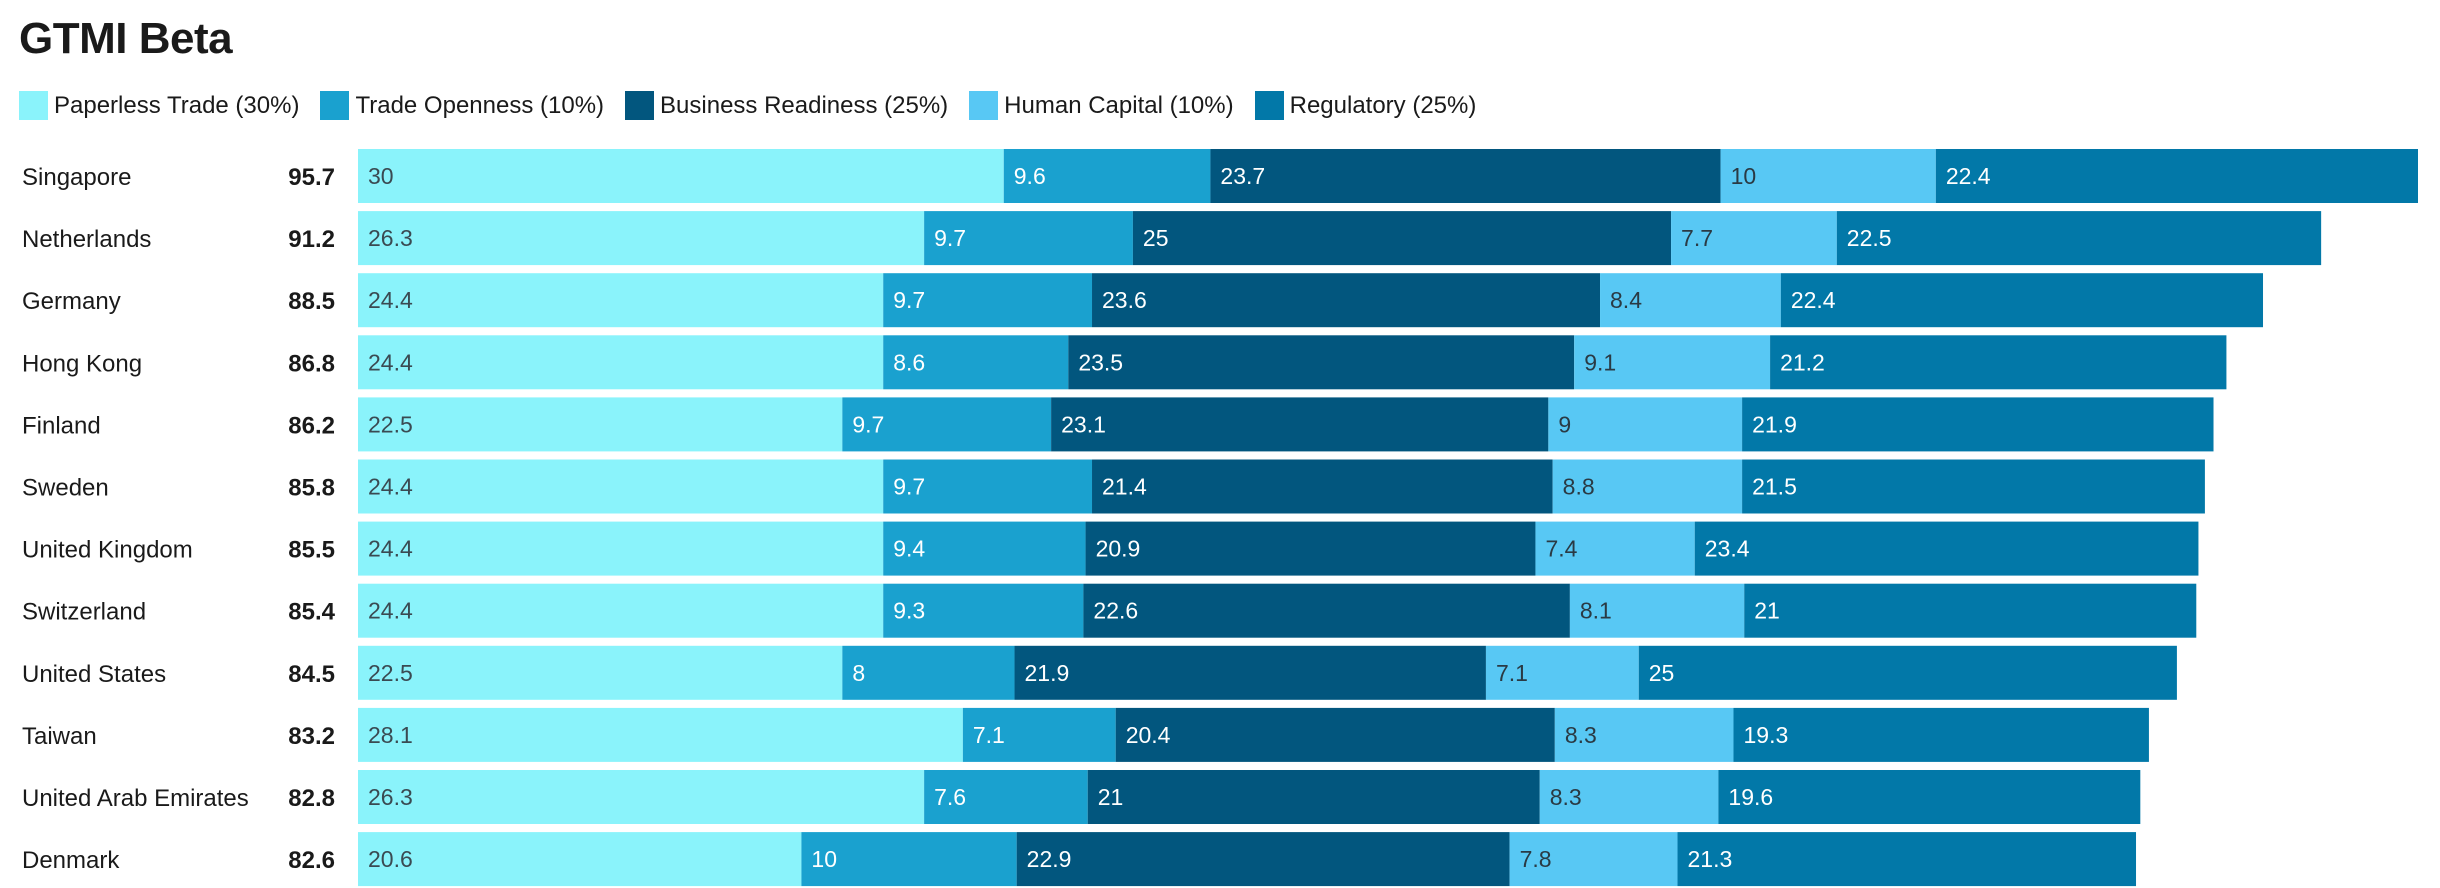 Image resolution: width=2440 pixels, height=888 pixels. I want to click on data-label: 7.1, so click(989, 735).